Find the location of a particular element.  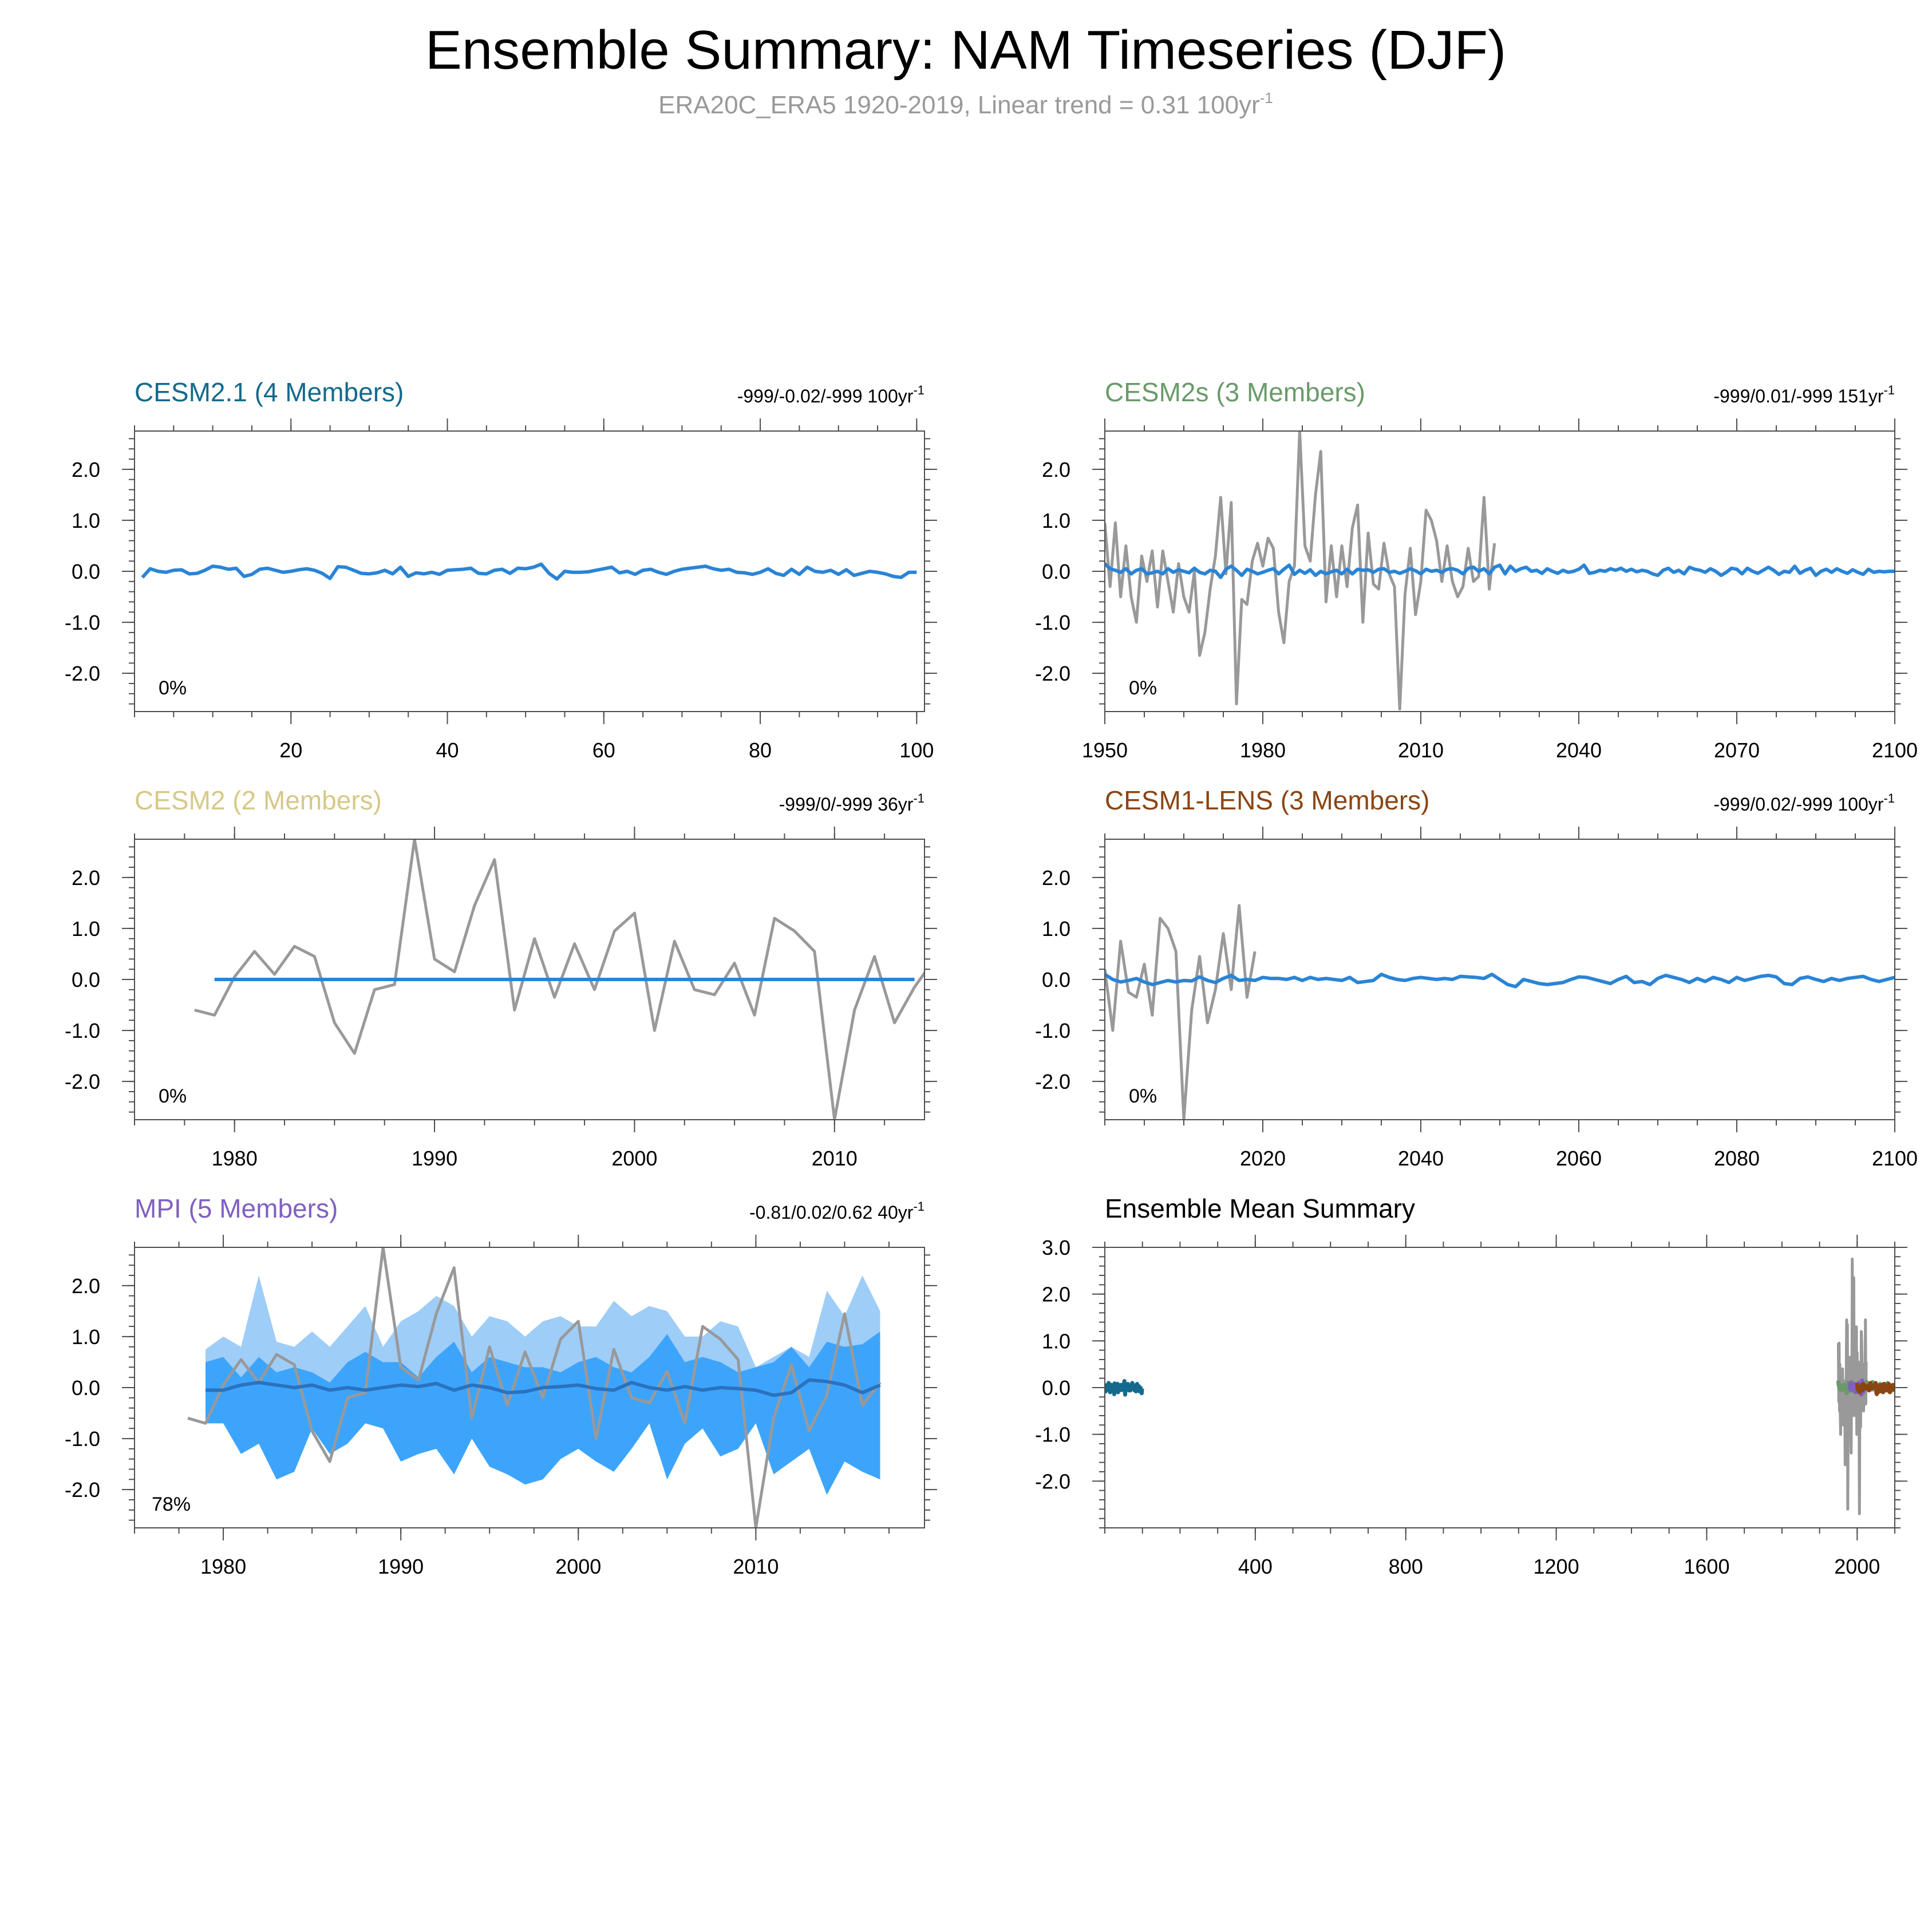

trend-text: -0.81/0.02/0.62 40yr is located at coordinates (831, 1212).